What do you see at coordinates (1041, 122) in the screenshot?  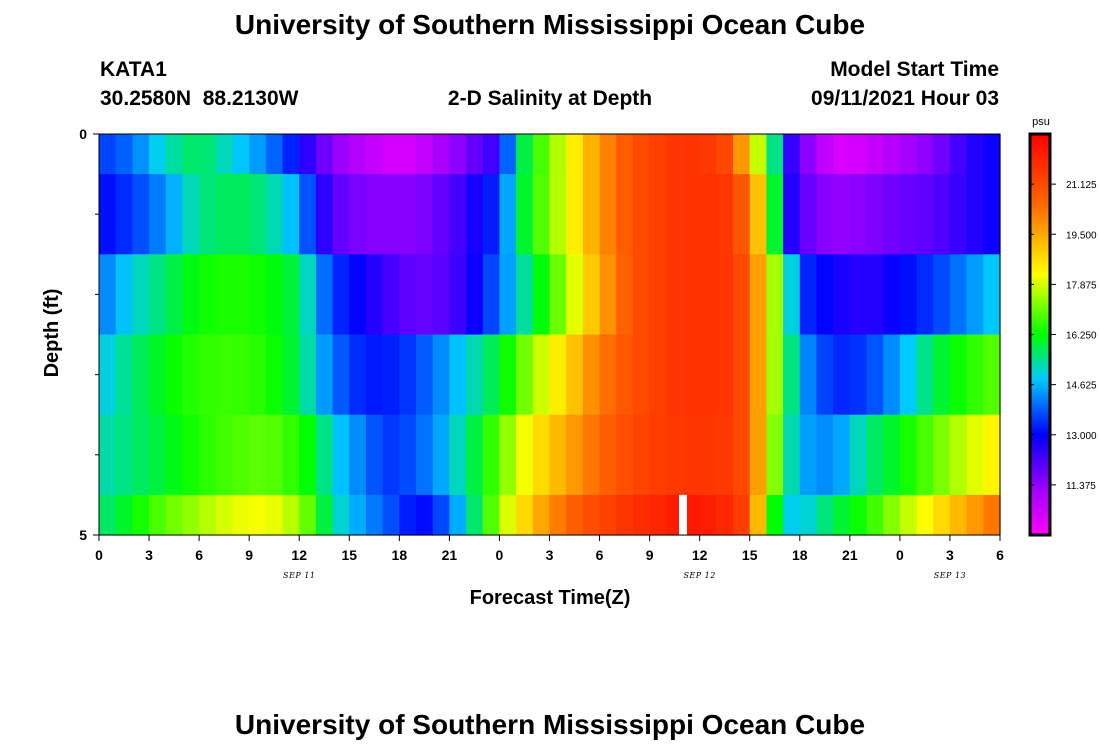 I see `colorbar-unit: psu` at bounding box center [1041, 122].